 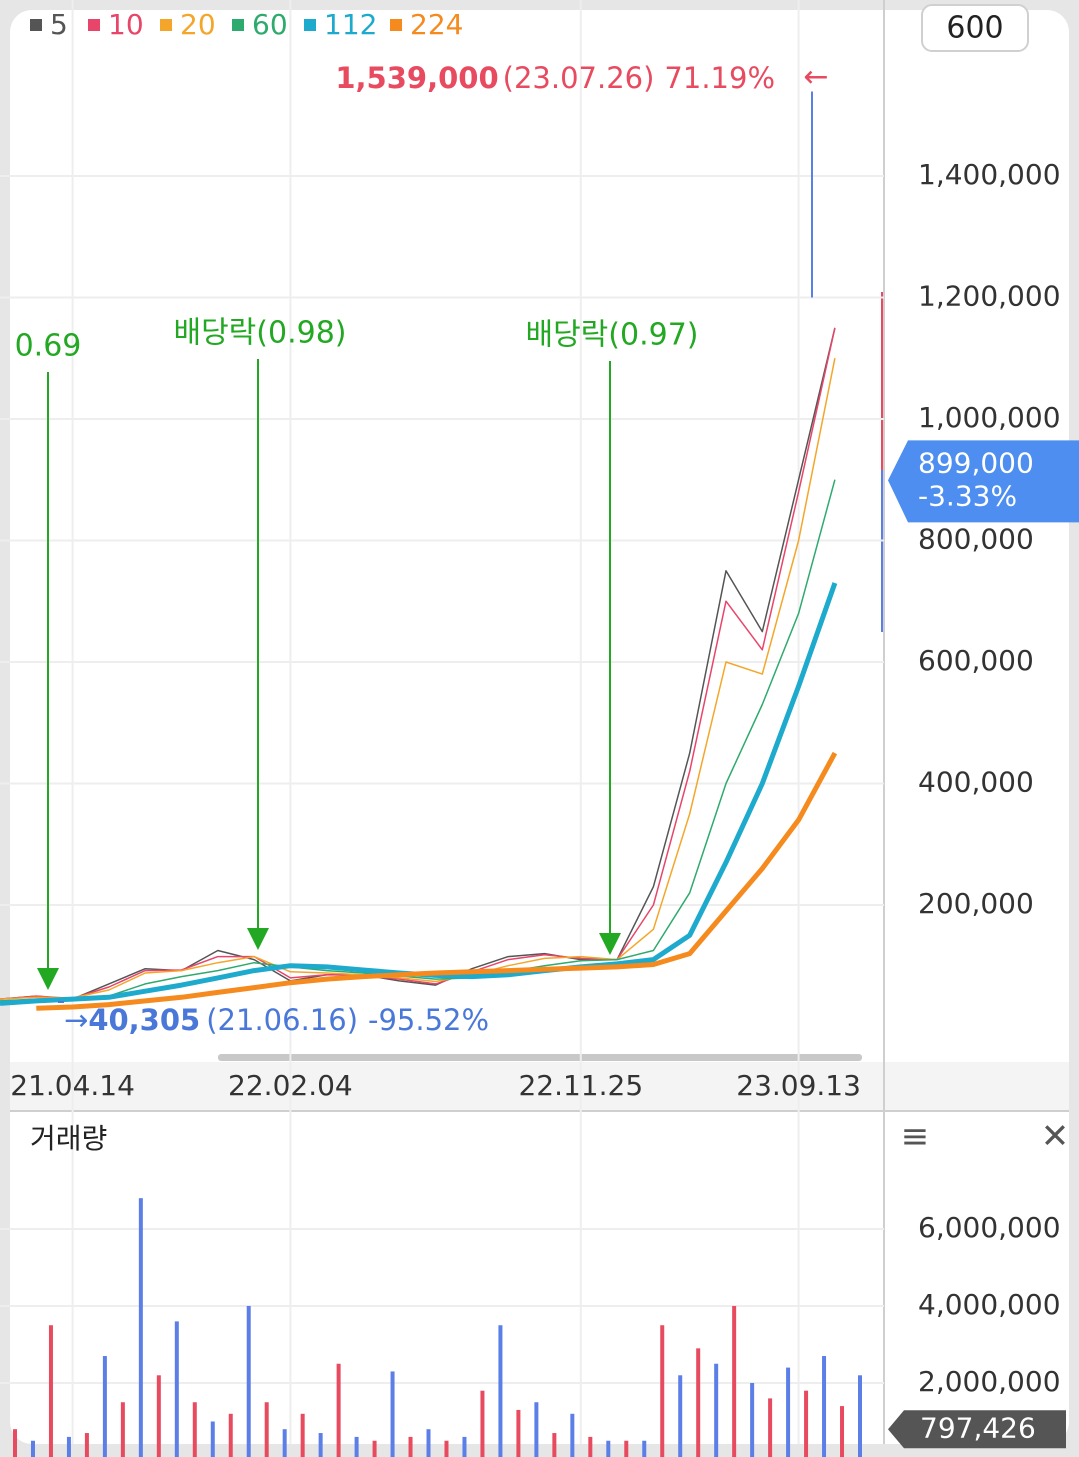 What do you see at coordinates (976, 781) in the screenshot?
I see `y-tick-label: 400,000` at bounding box center [976, 781].